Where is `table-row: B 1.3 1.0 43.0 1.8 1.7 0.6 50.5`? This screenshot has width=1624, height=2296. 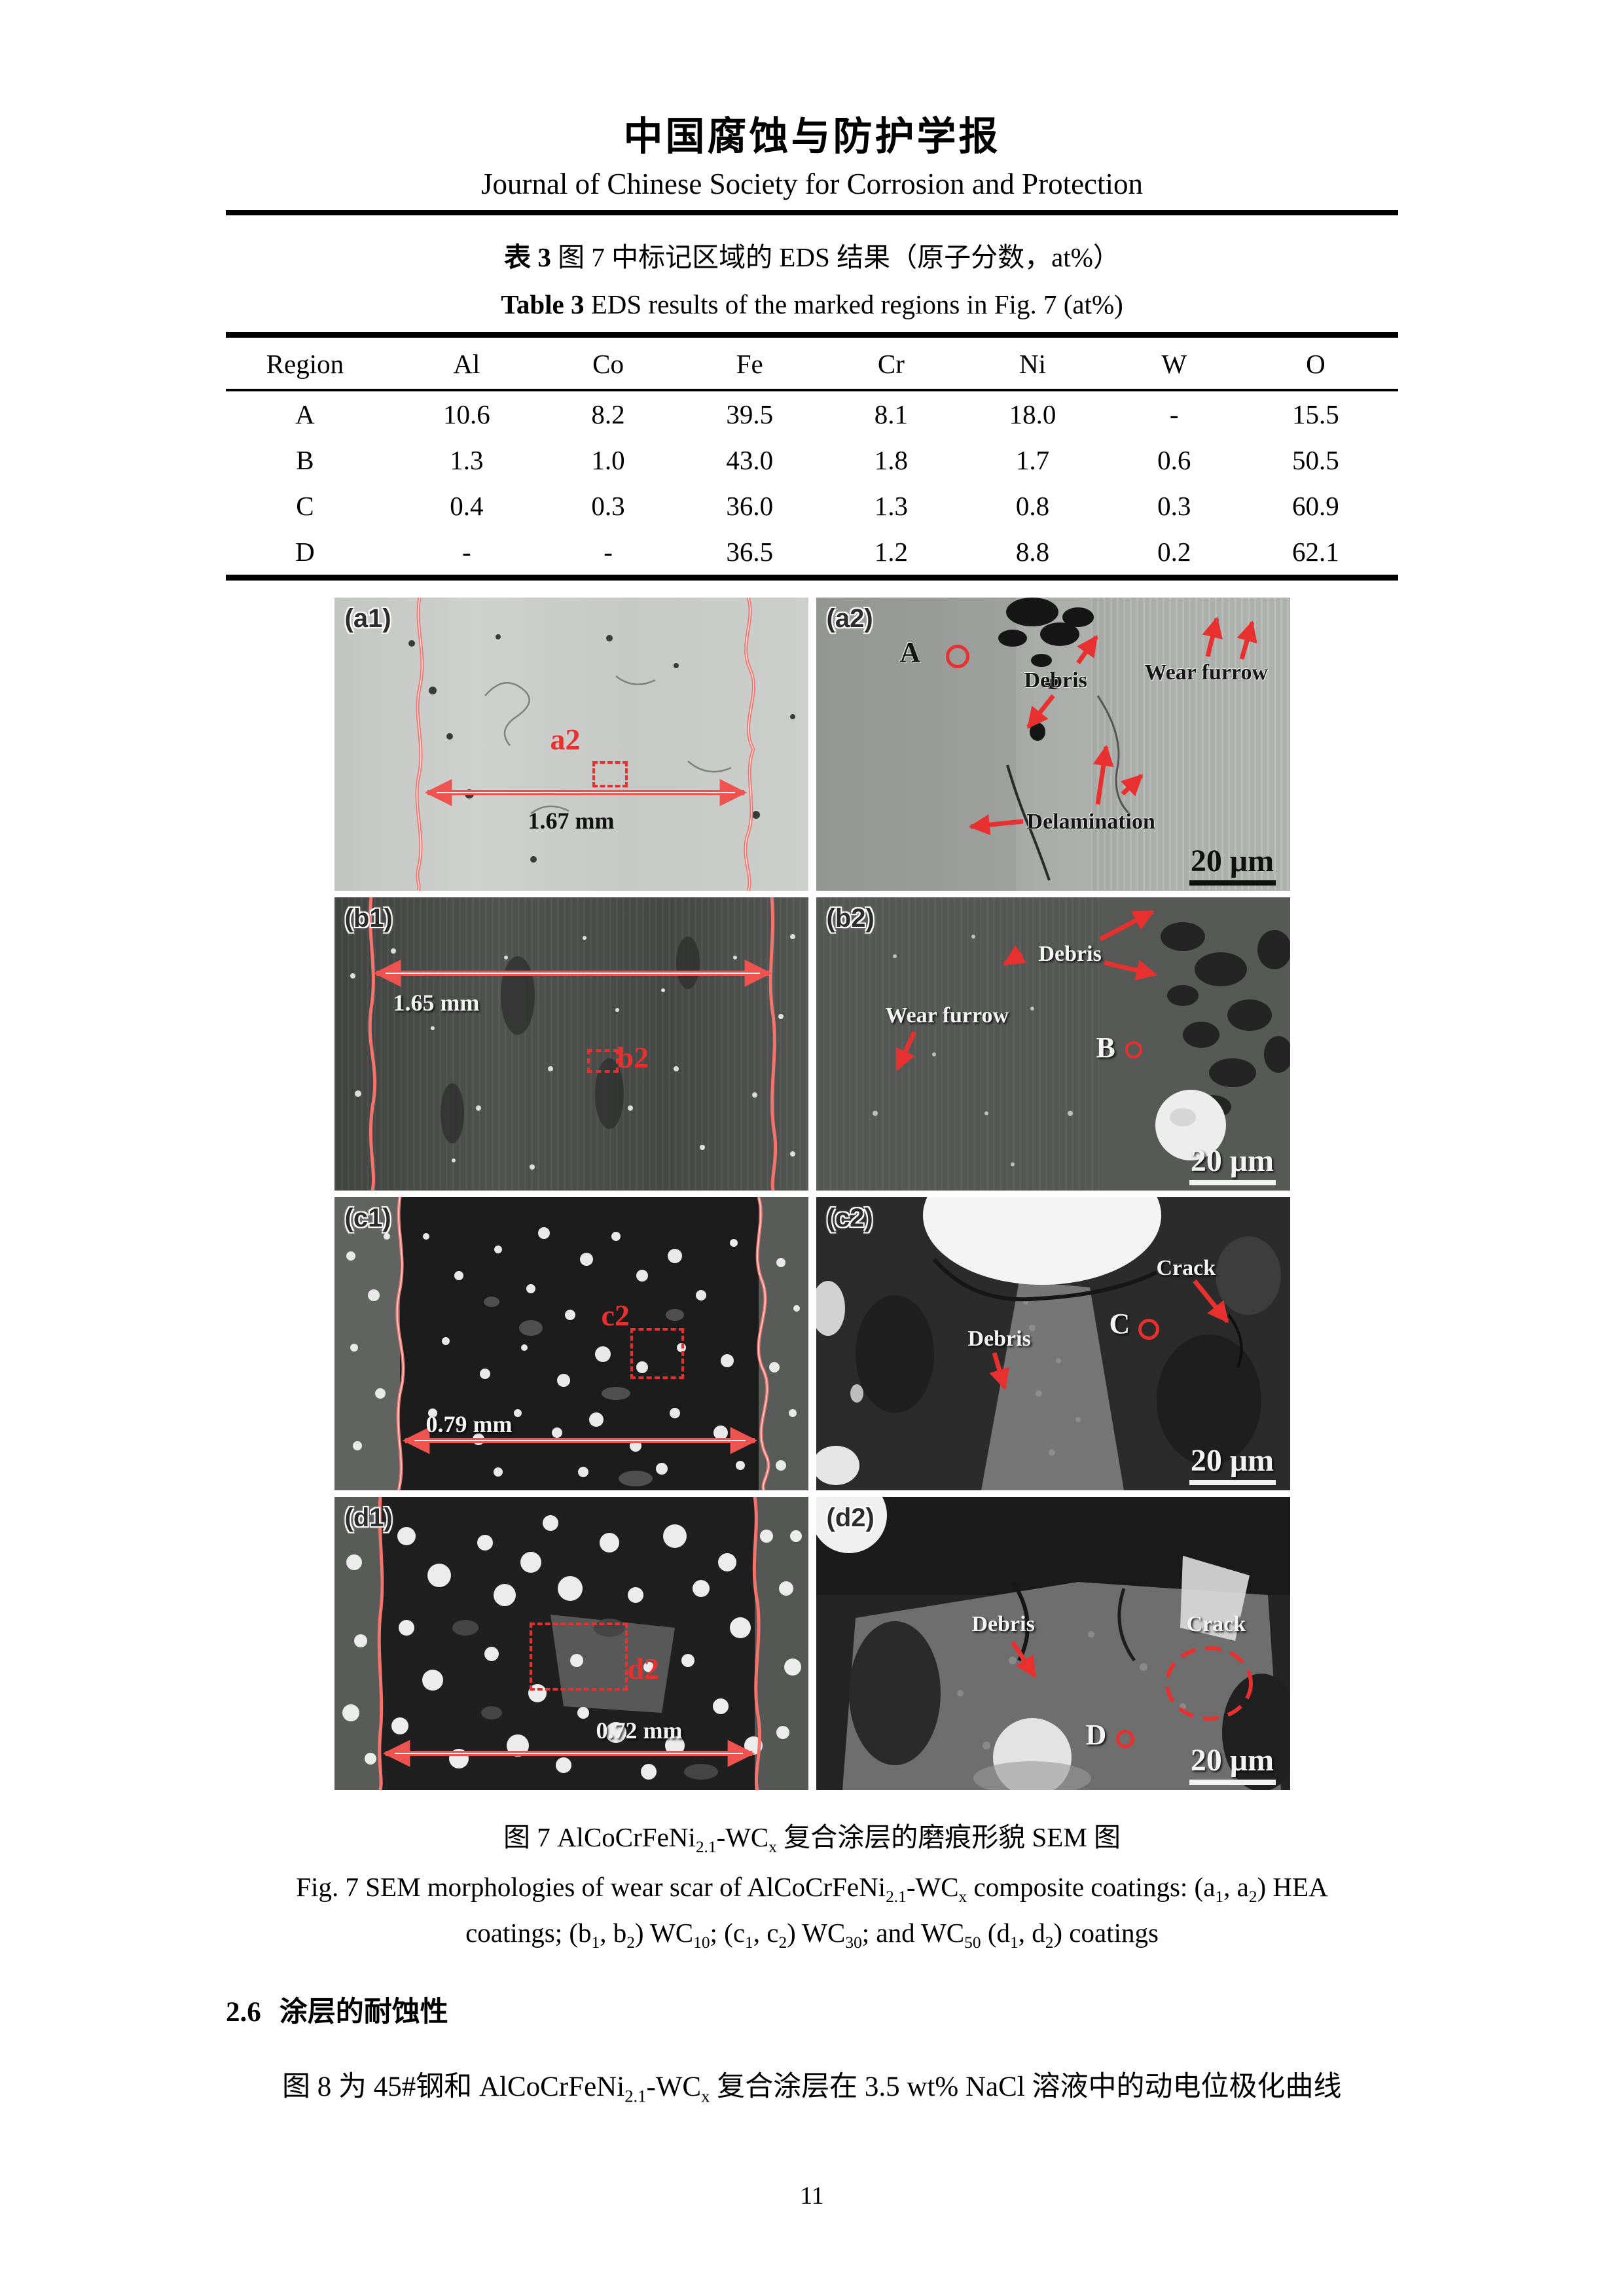 table-row: B 1.3 1.0 43.0 1.8 1.7 0.6 50.5 is located at coordinates (812, 460).